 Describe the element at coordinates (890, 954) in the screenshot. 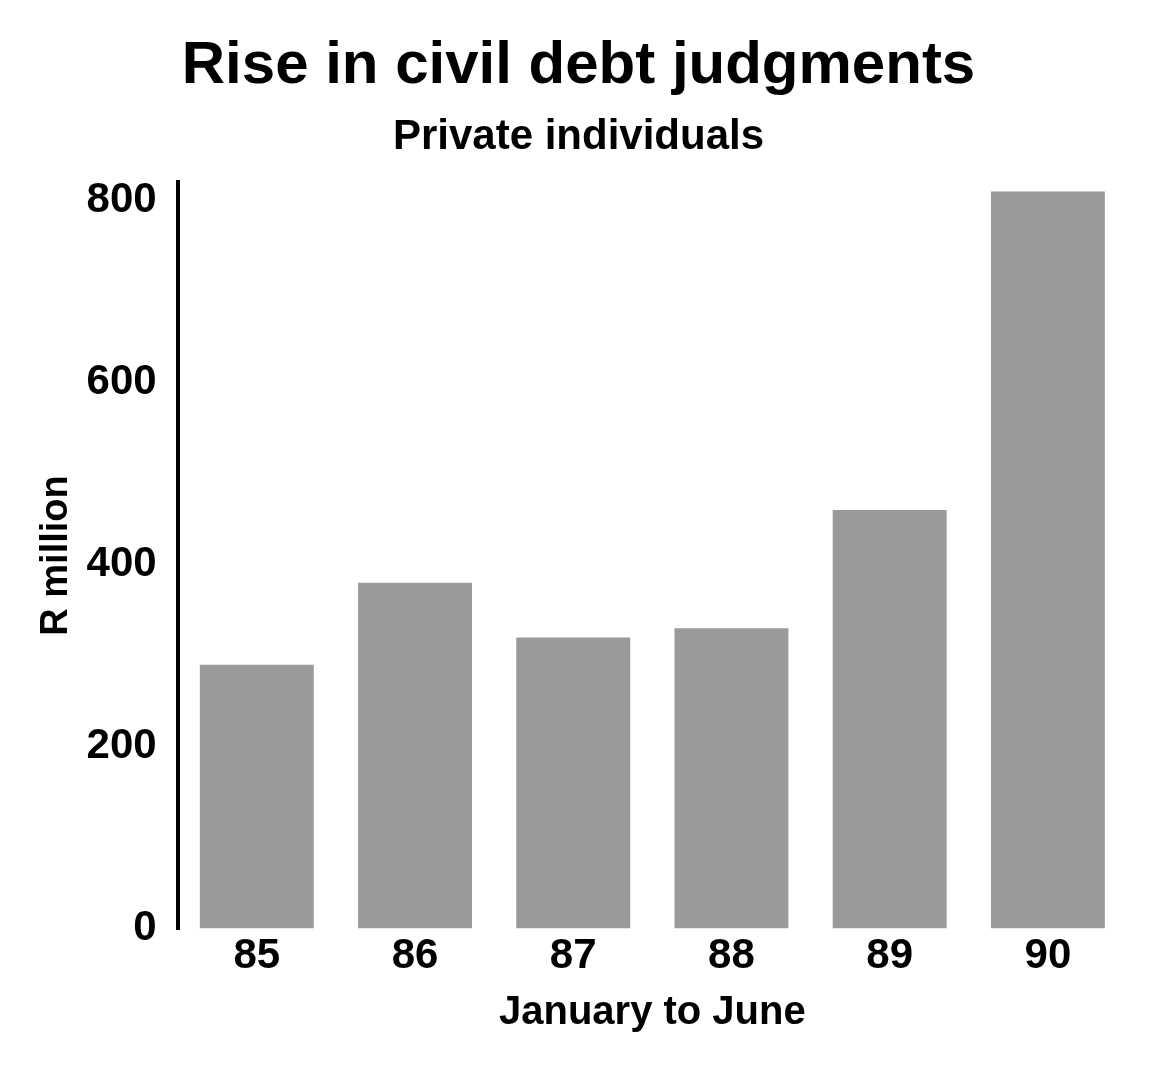

I see `x-tick-label: 89` at that location.